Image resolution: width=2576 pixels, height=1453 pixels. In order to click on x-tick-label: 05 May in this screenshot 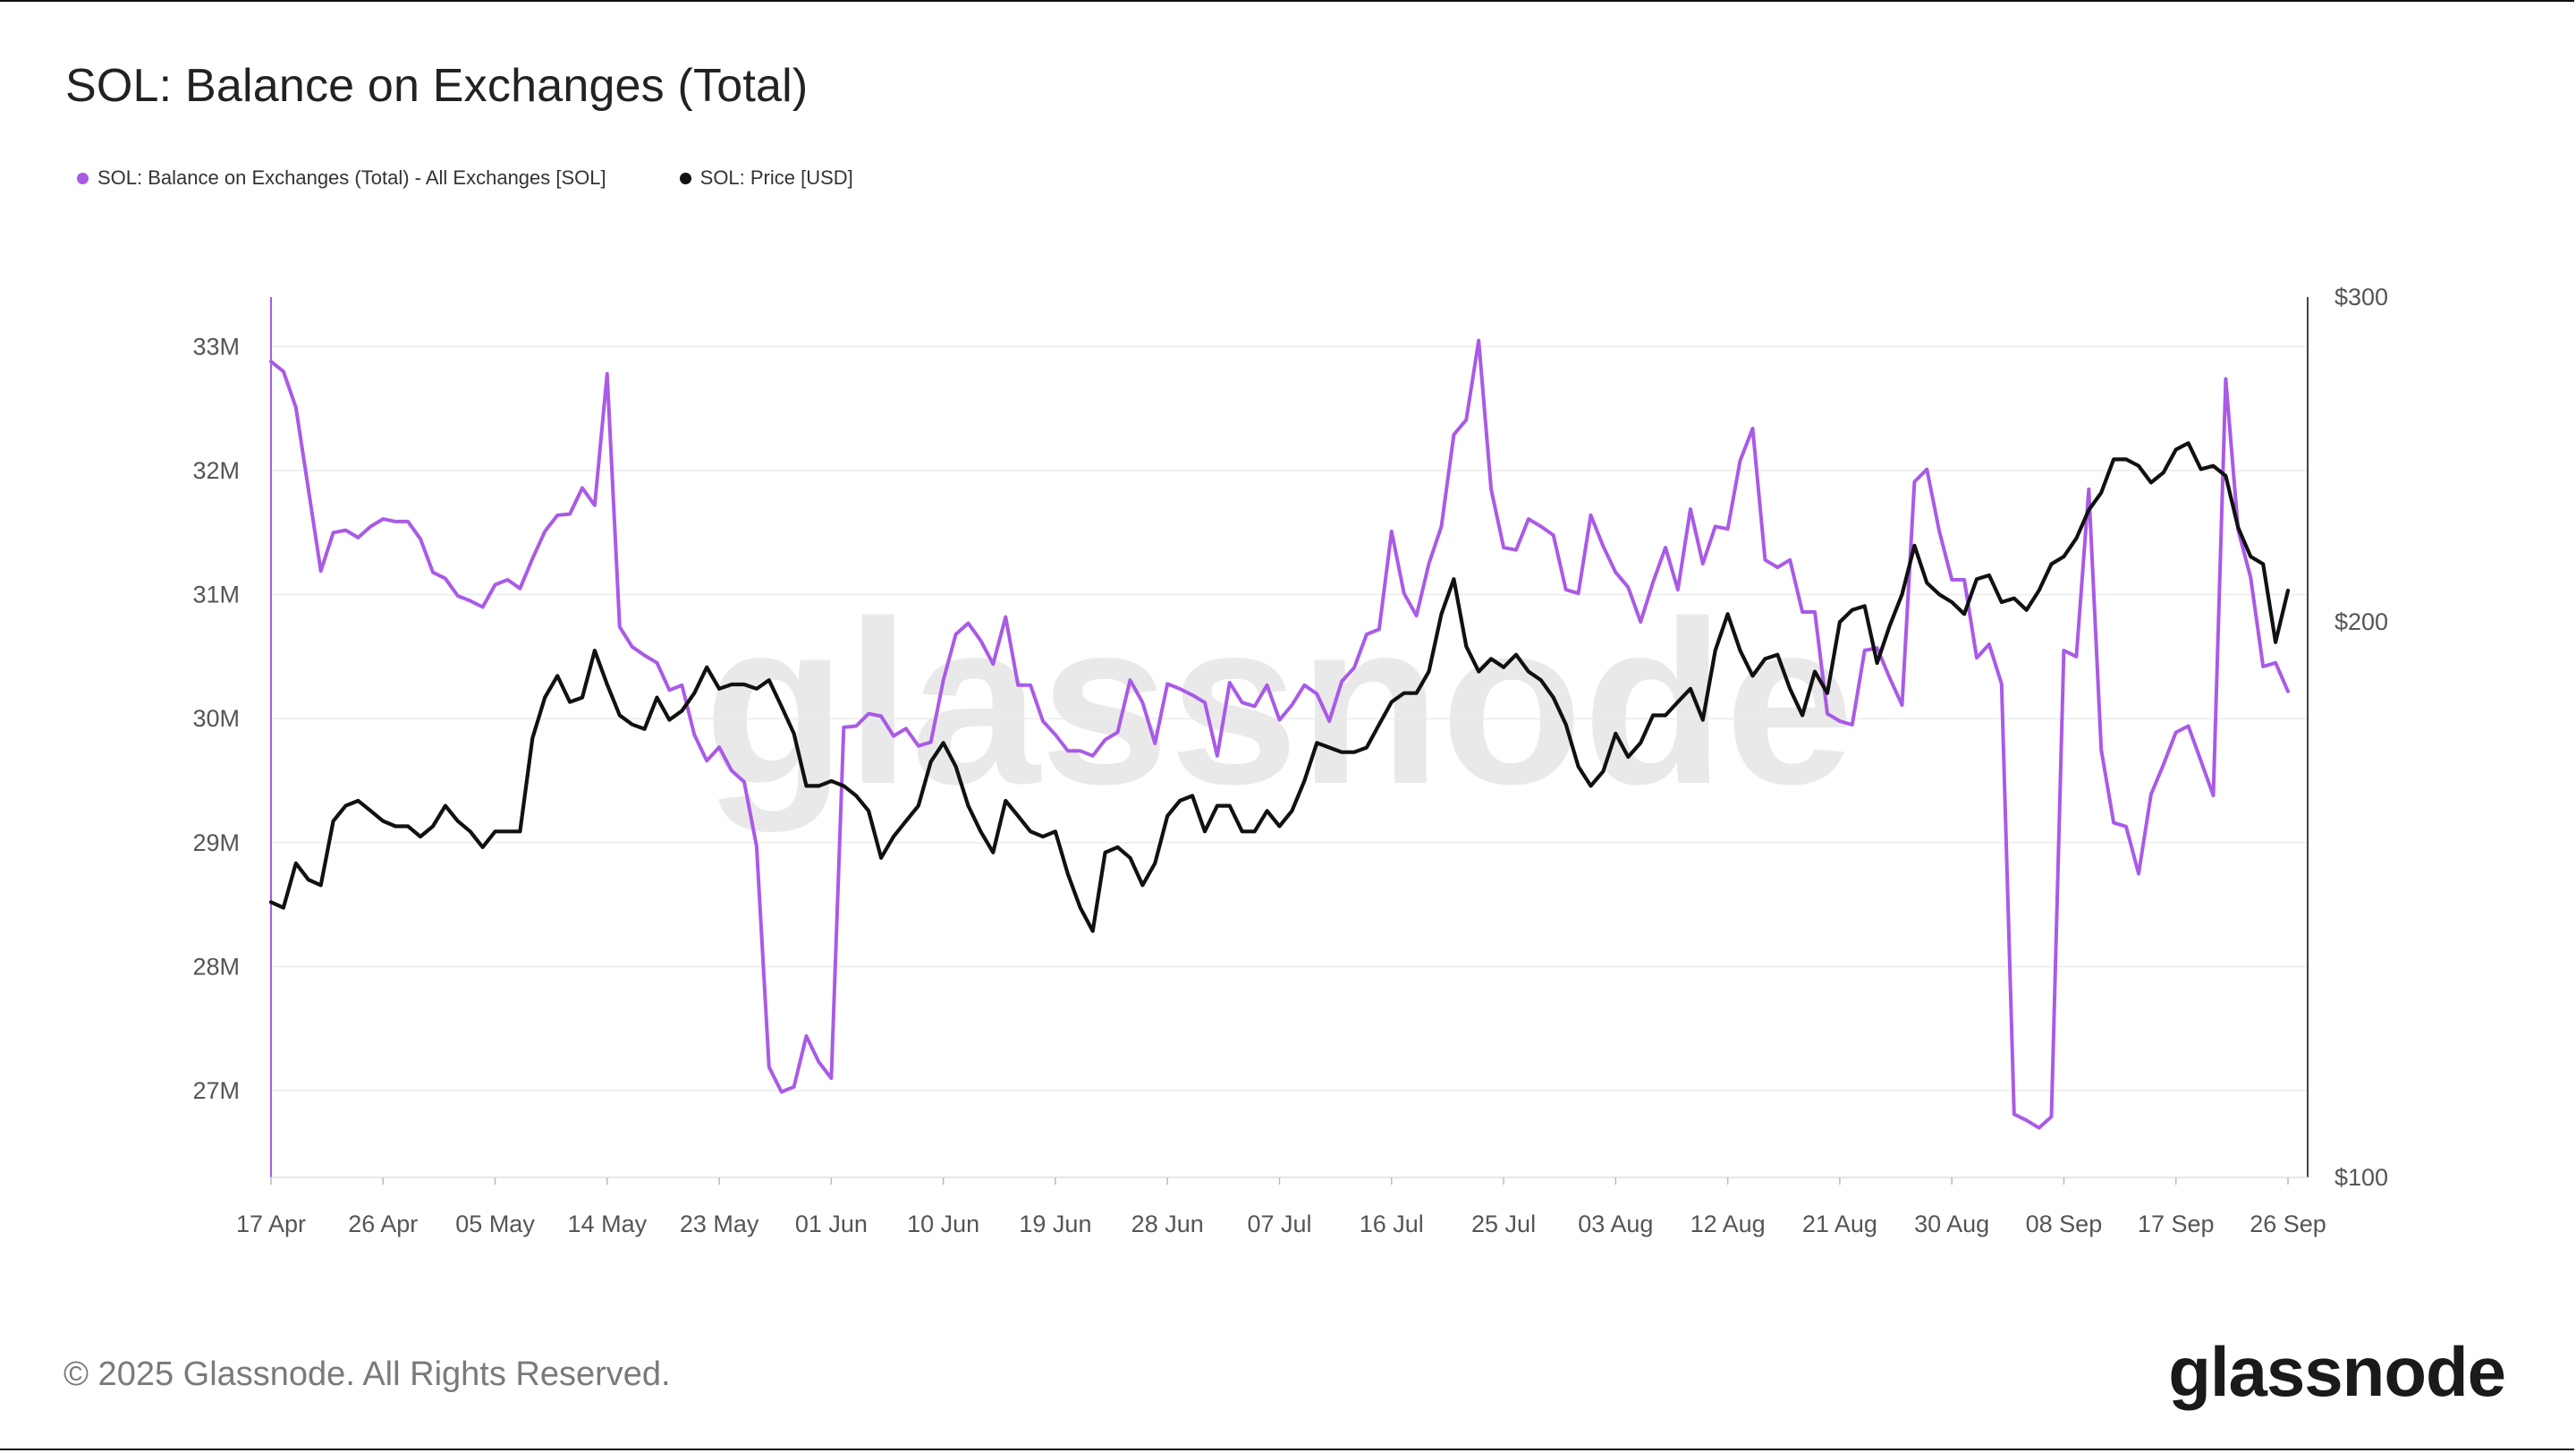, I will do `click(495, 1224)`.